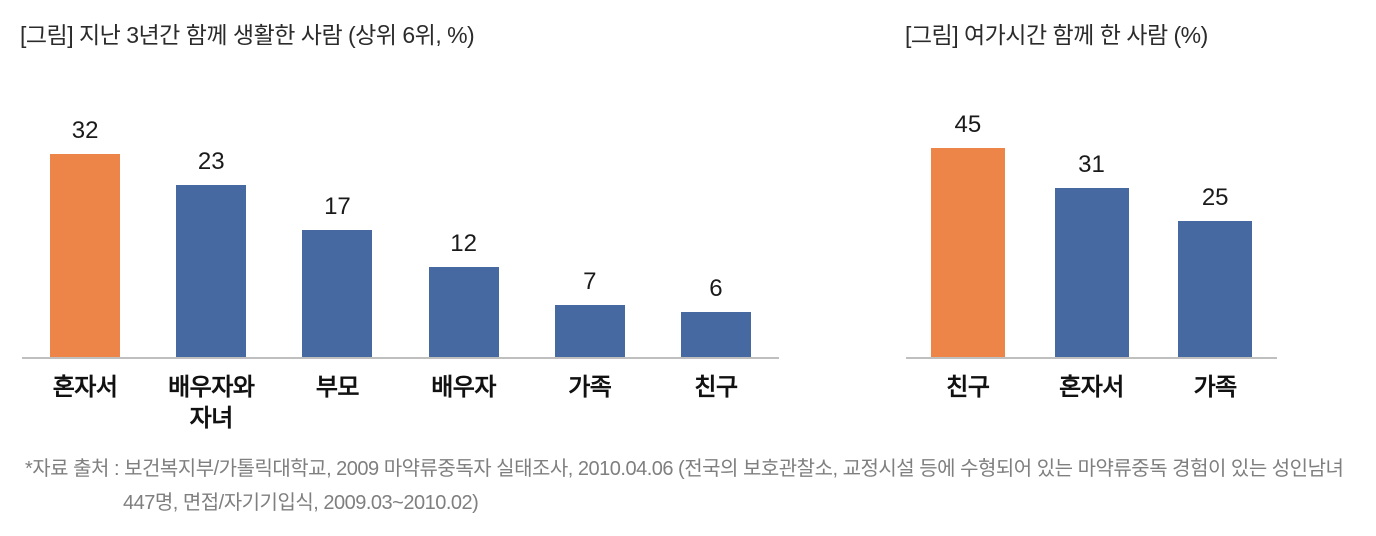  I want to click on value-label: 7, so click(590, 281).